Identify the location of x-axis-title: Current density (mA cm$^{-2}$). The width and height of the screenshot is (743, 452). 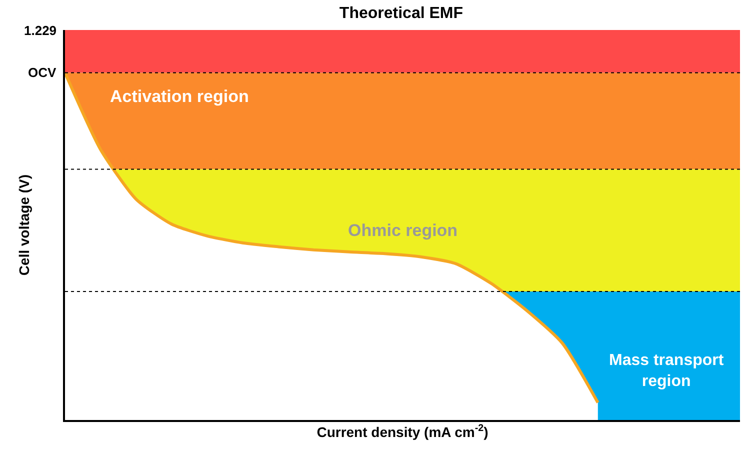
(402, 431).